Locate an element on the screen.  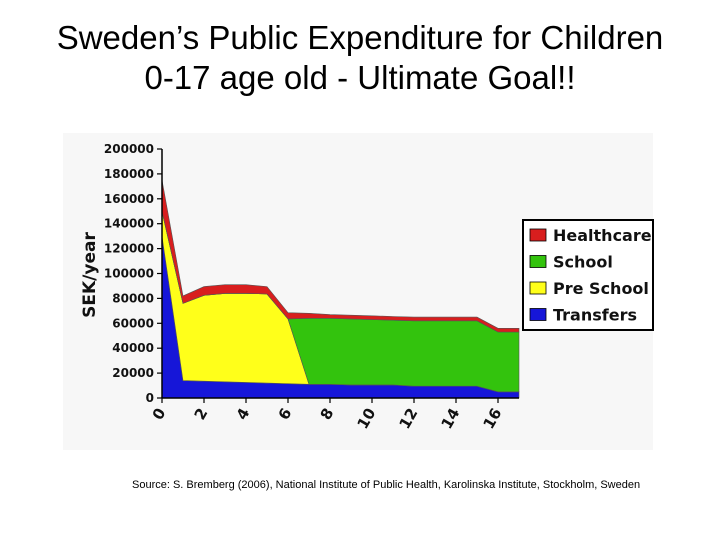
y-tick-label: 80000 is located at coordinates (133, 298).